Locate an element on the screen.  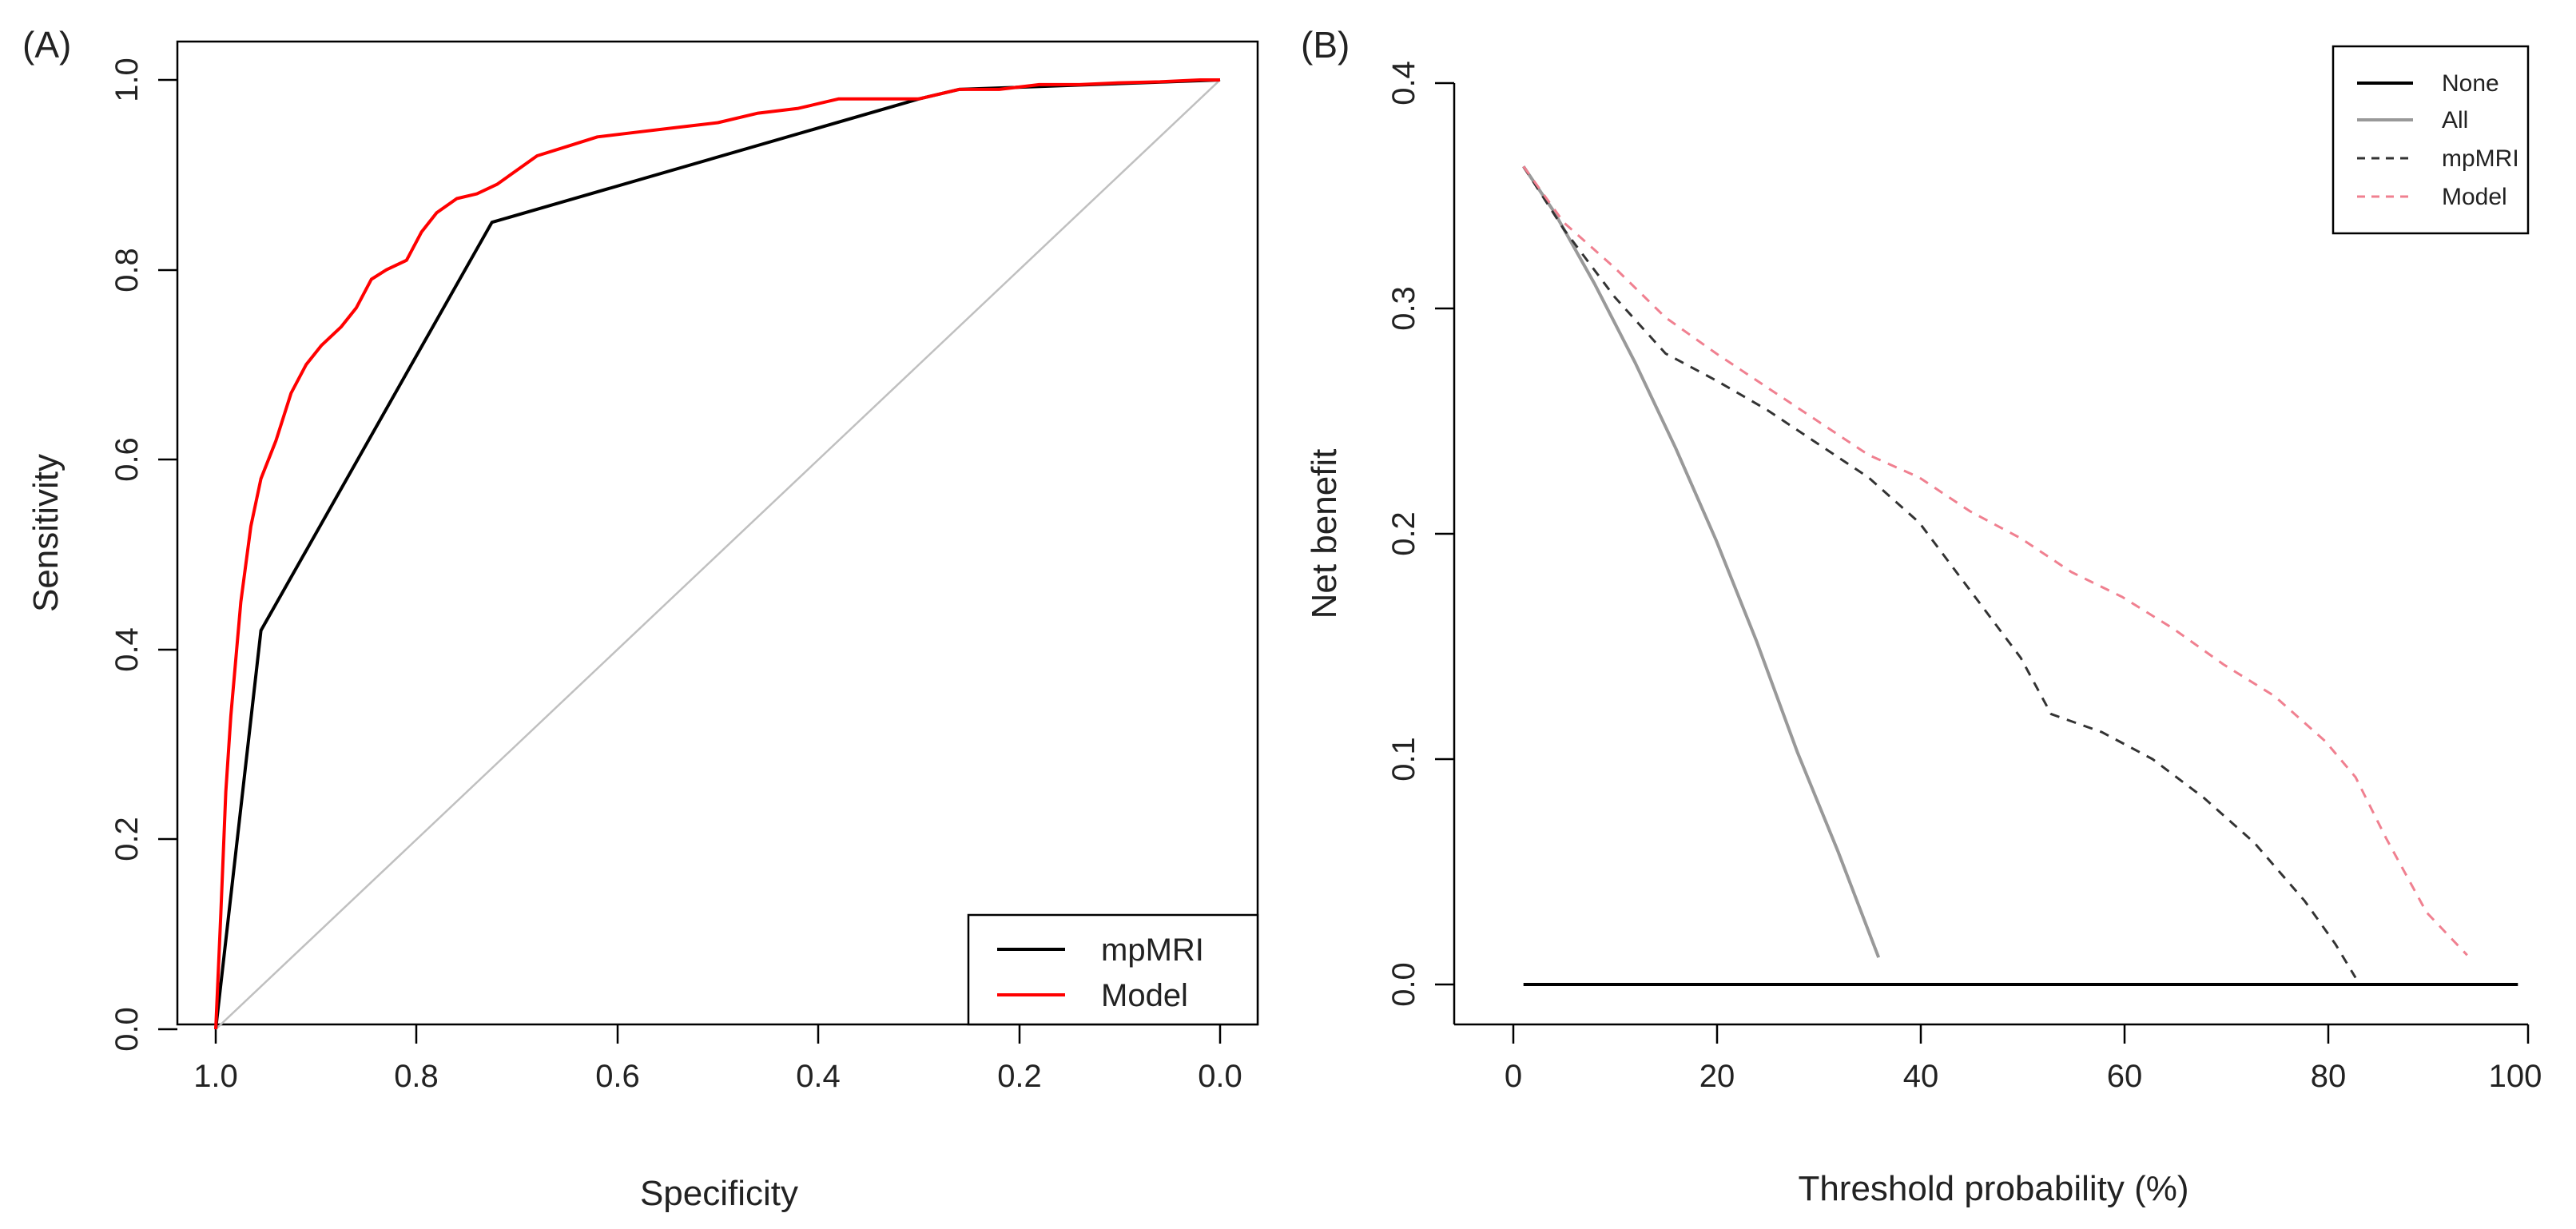
panel-b-legend-label-all: All is located at coordinates (2455, 120).